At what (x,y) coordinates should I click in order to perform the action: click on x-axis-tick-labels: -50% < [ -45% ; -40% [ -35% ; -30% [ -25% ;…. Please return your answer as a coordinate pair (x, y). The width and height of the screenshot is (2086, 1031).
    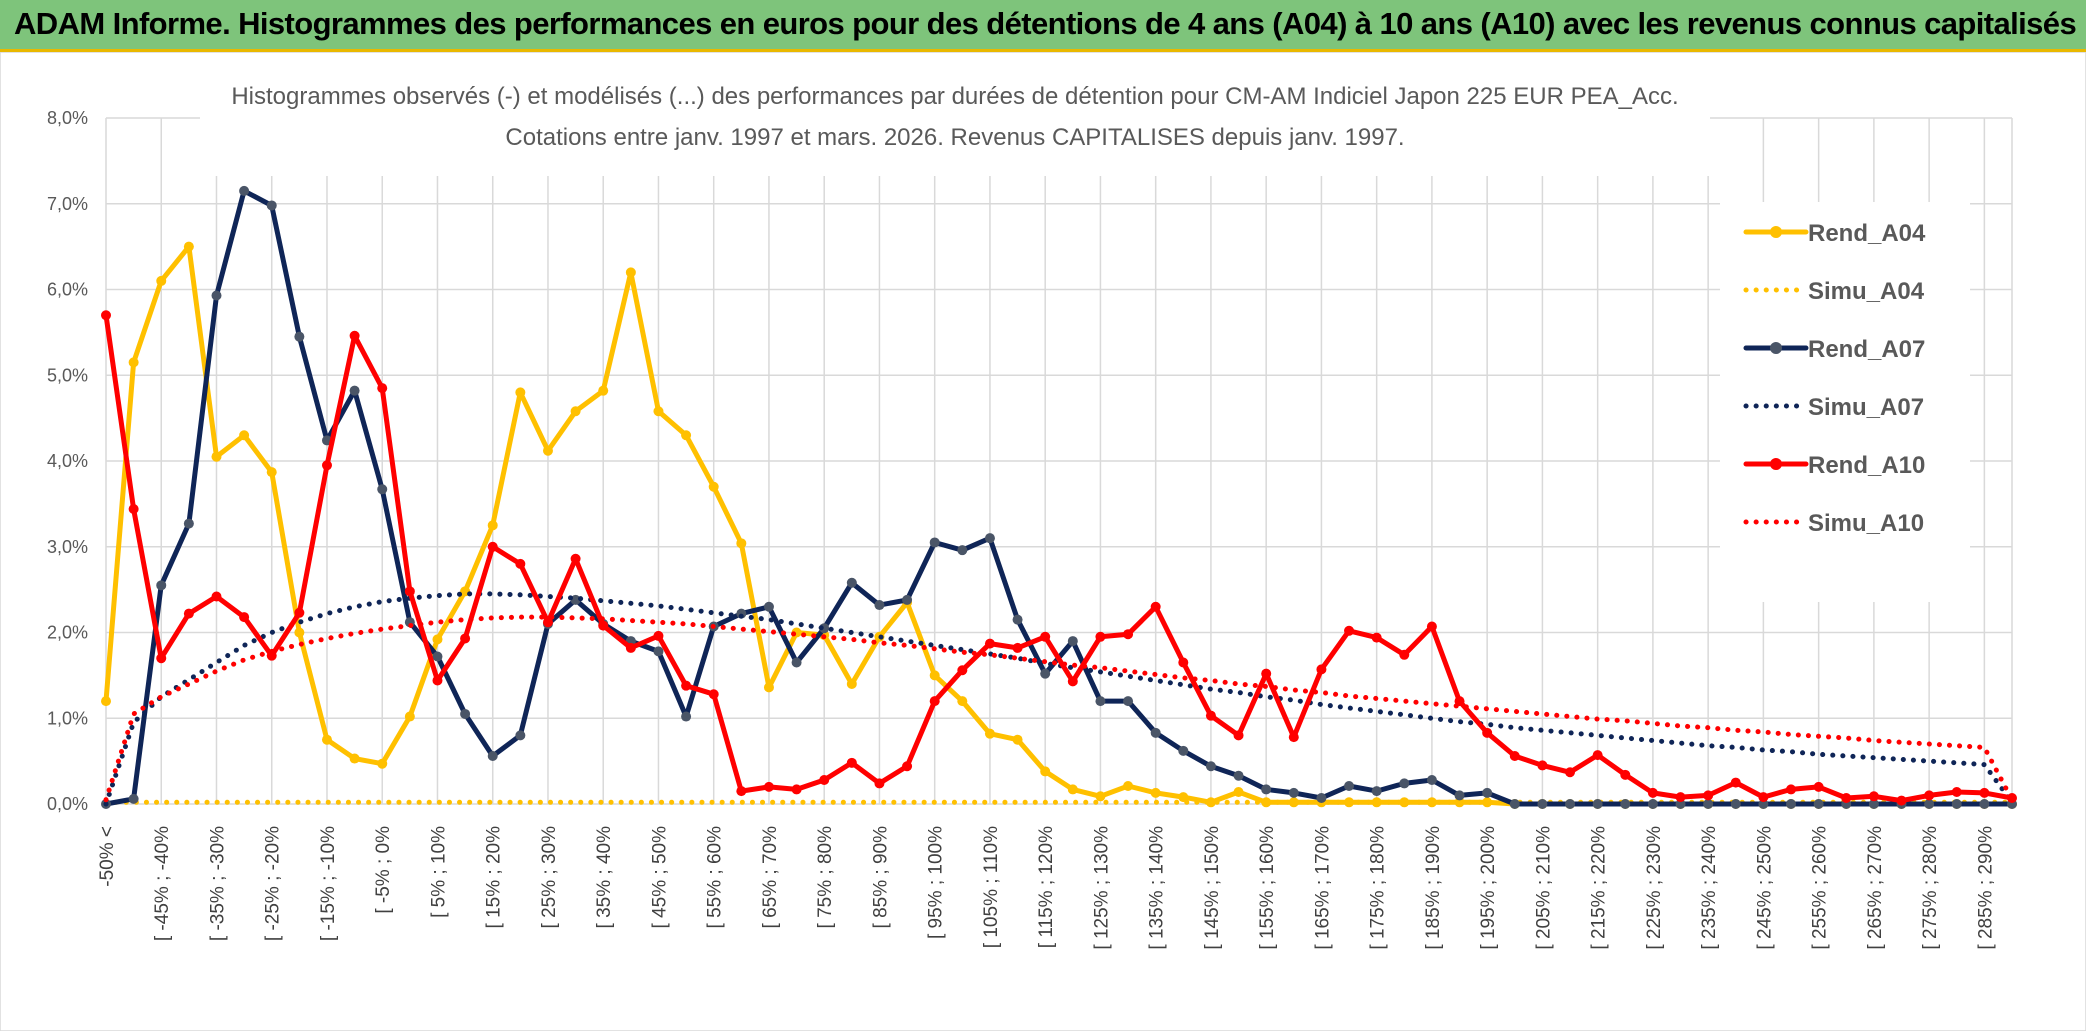
    Looking at the image, I should click on (1046, 888).